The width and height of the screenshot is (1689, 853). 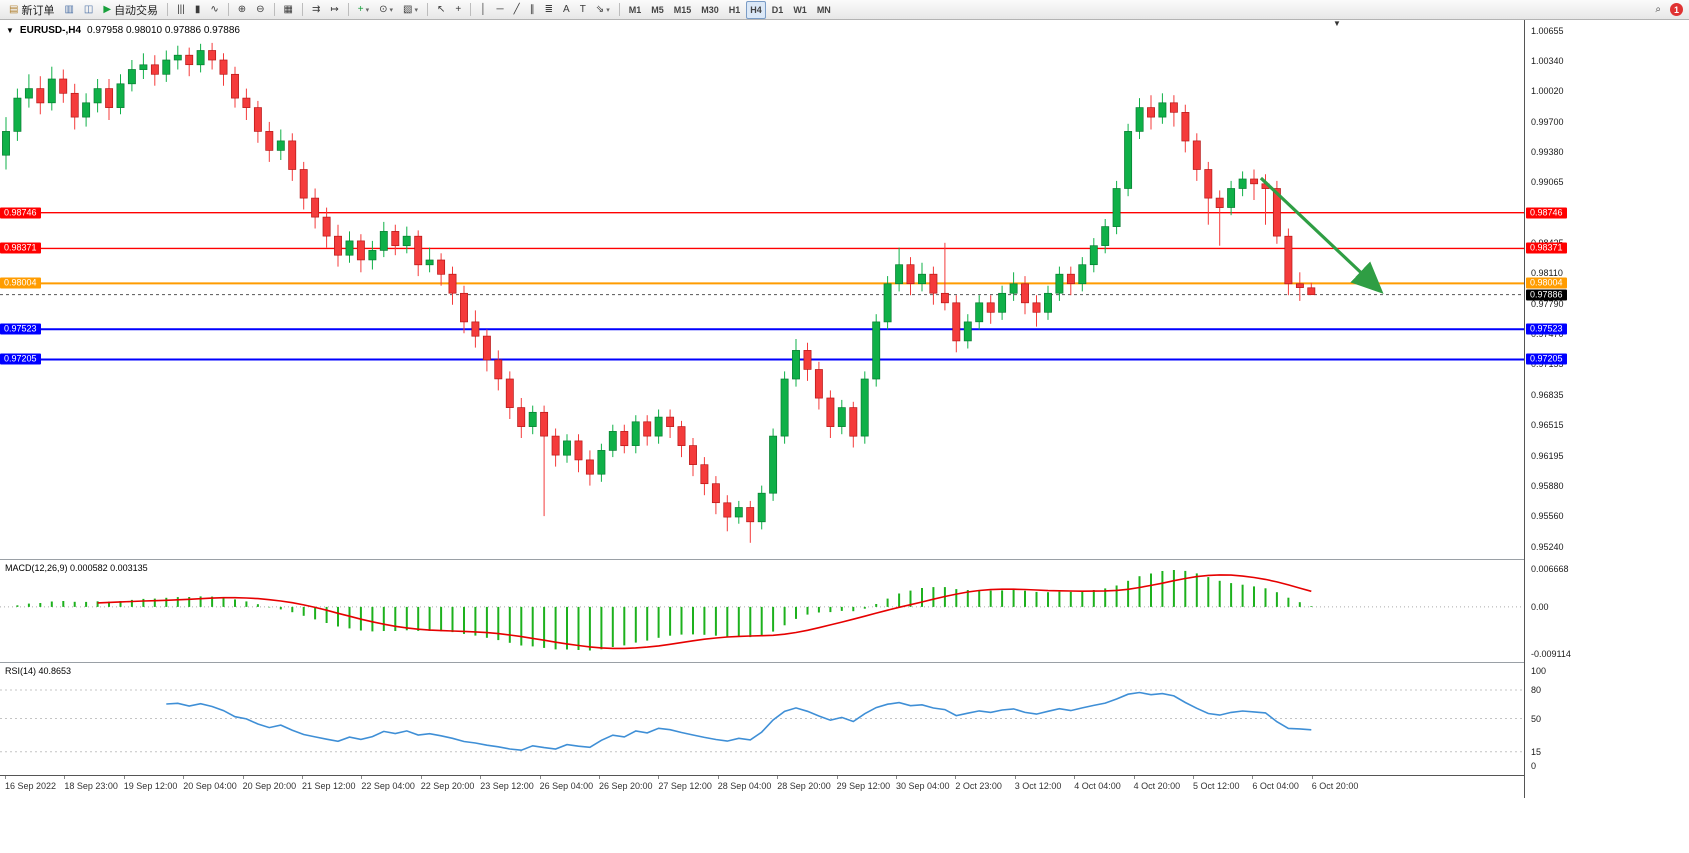 I want to click on new-order-label: 新订单, so click(x=38, y=10).